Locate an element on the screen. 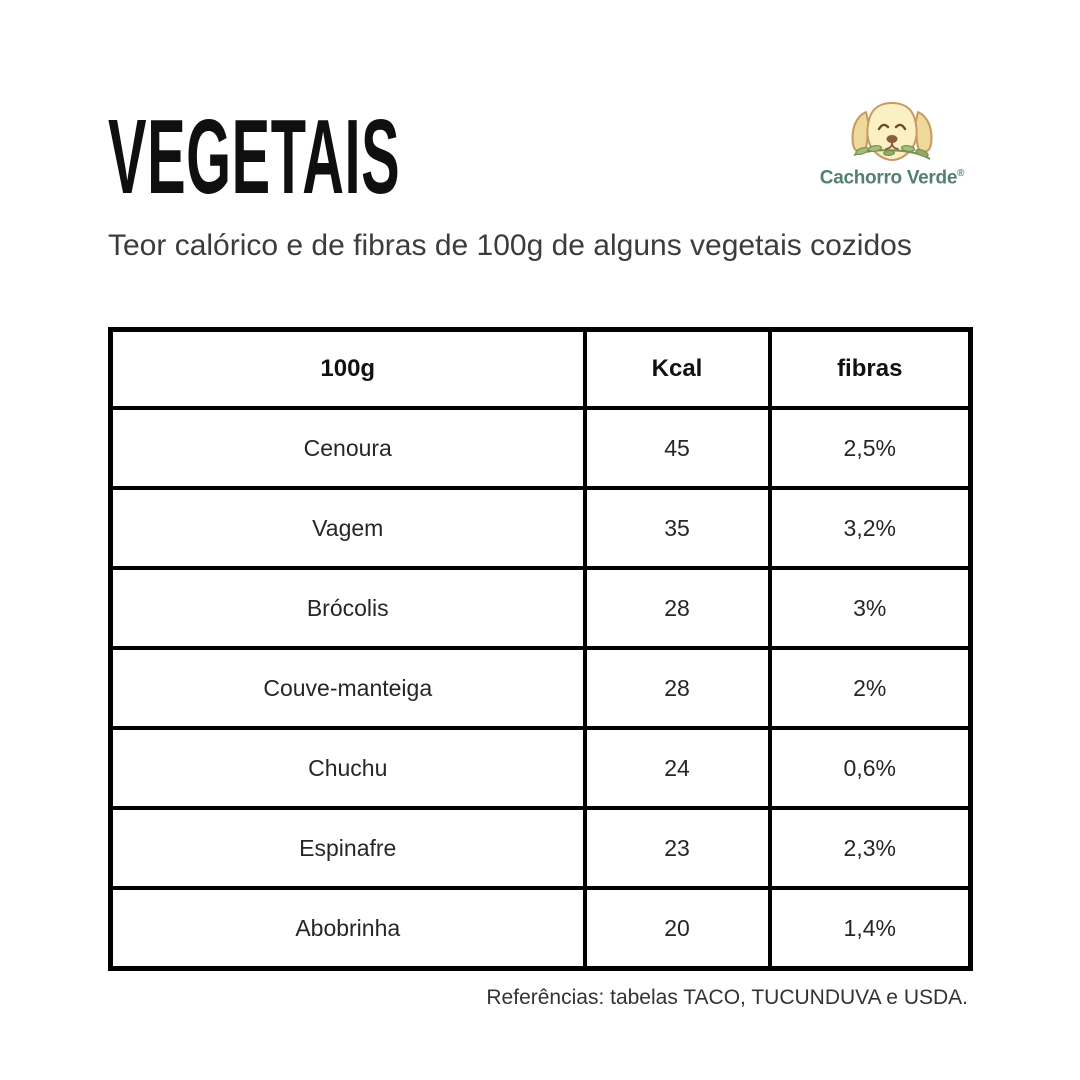 This screenshot has height=1080, width=1080. registered-mark: ® is located at coordinates (961, 173).